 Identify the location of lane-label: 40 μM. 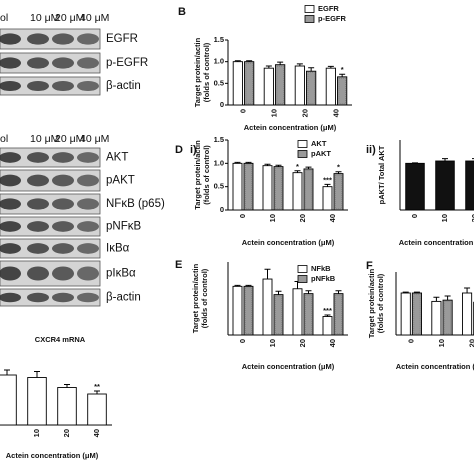
(94, 139).